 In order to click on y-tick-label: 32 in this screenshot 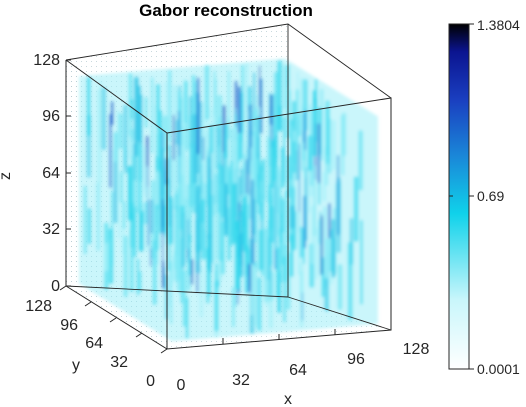, I will do `click(119, 362)`.